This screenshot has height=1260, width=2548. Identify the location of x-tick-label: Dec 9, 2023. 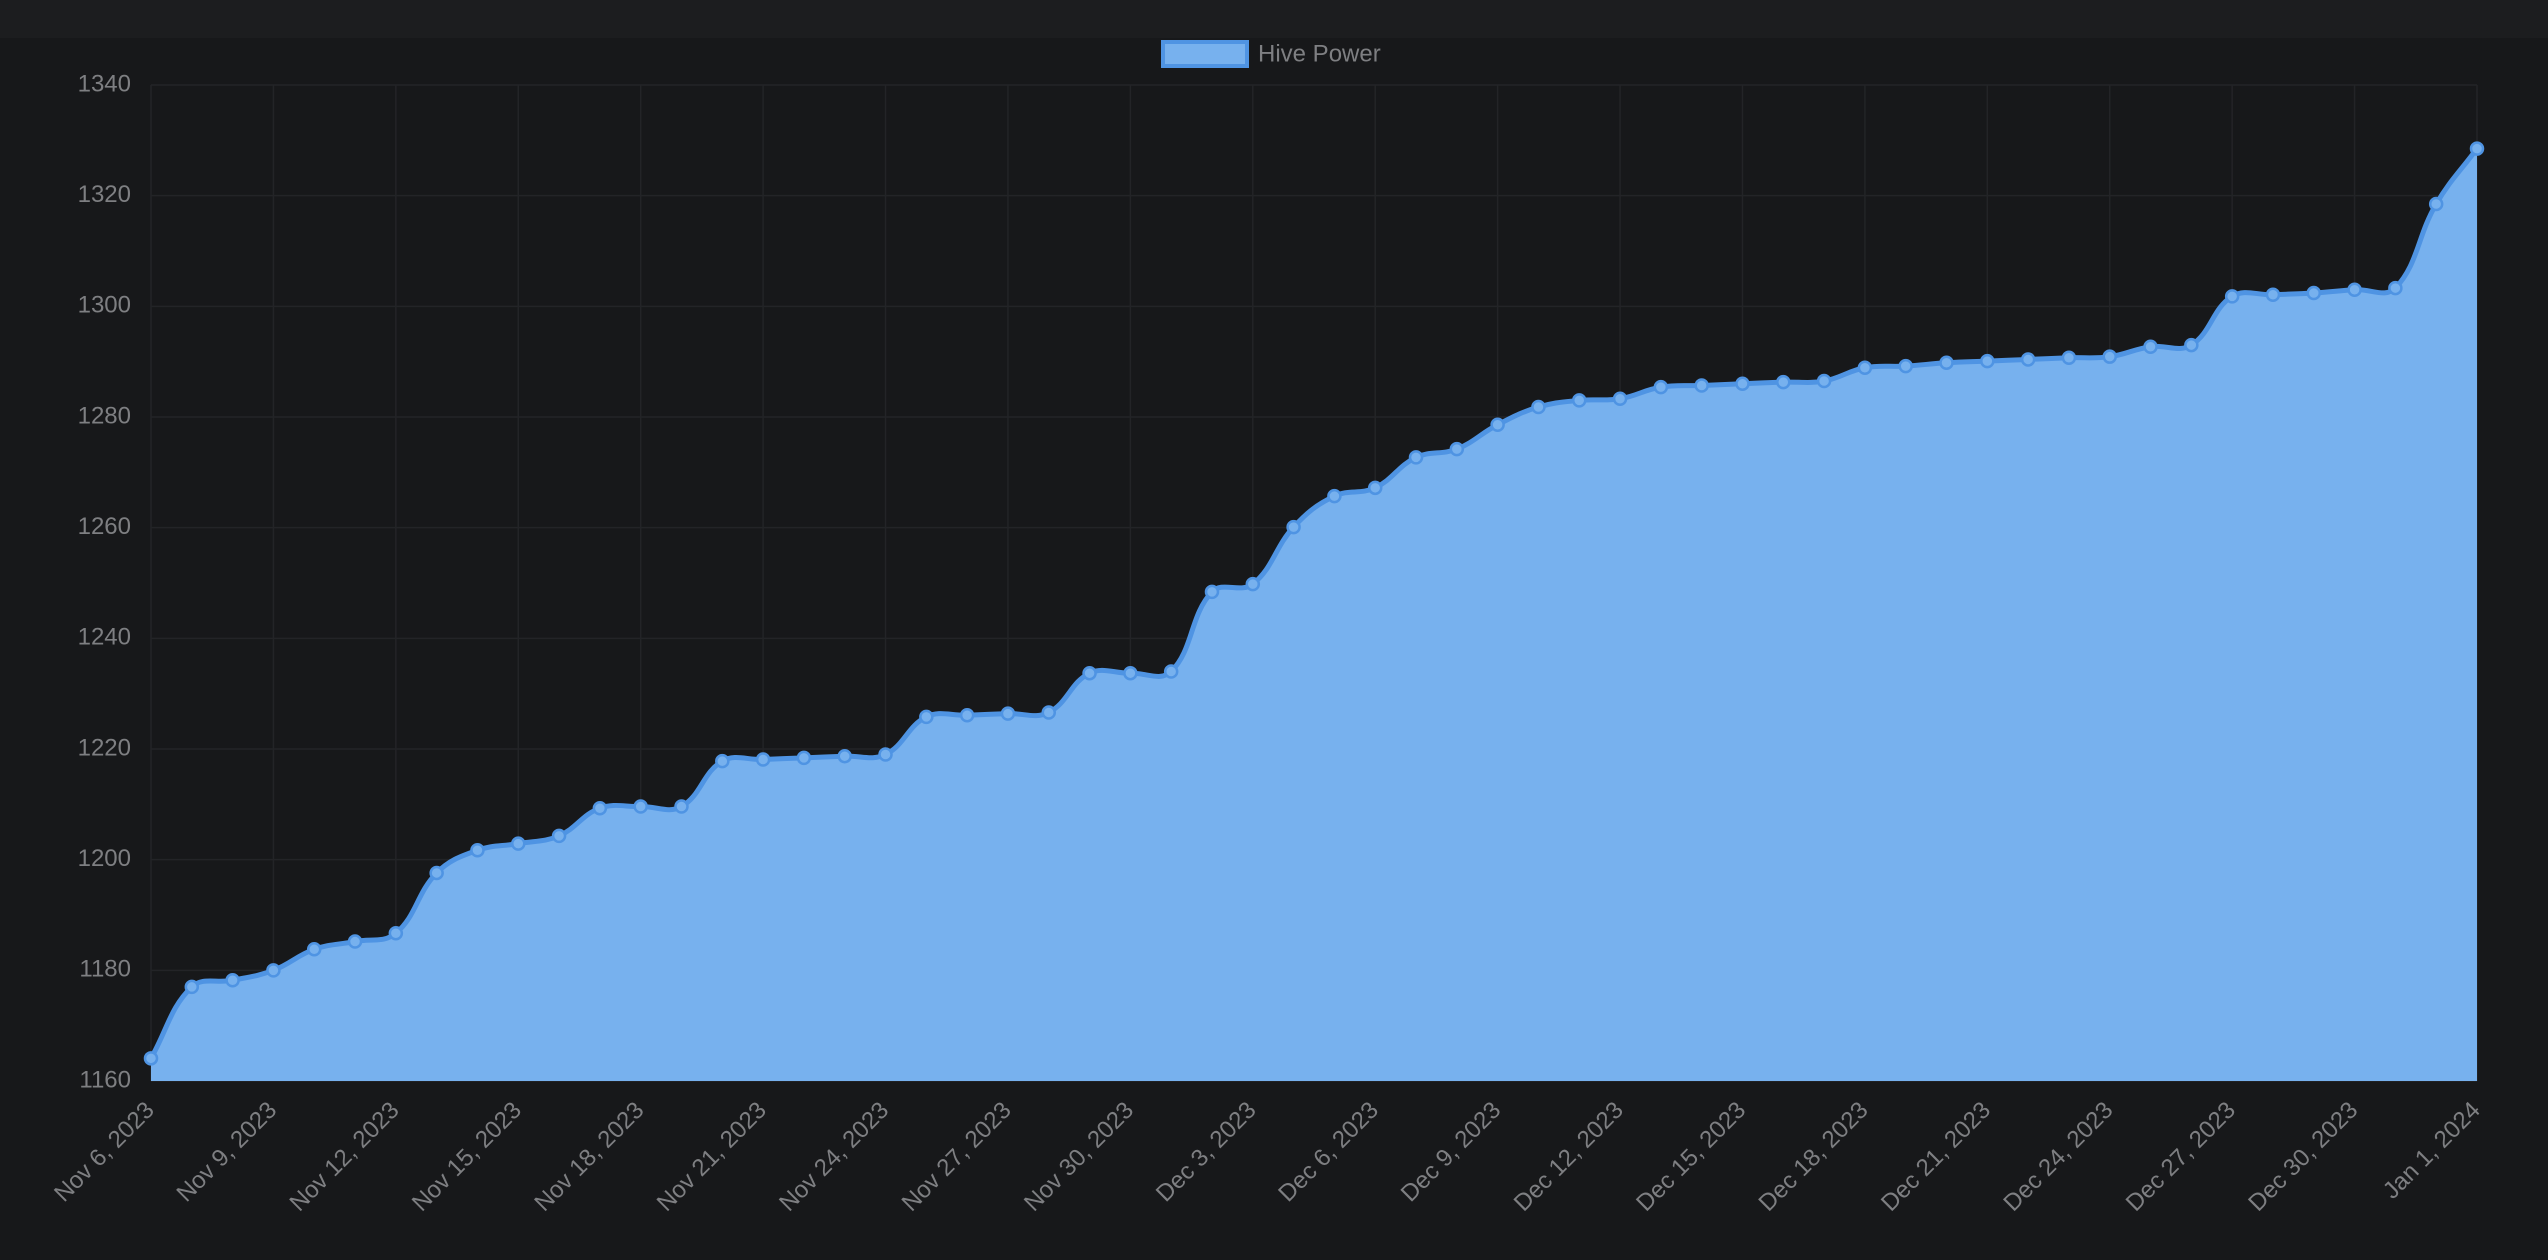
(1451, 1152).